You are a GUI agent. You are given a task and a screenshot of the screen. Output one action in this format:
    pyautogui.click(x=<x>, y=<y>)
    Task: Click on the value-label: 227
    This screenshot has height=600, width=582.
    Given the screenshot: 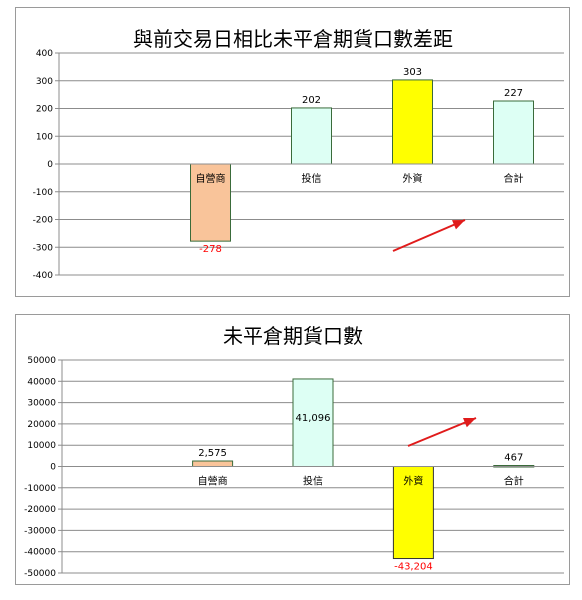 What is the action you would take?
    pyautogui.click(x=513, y=93)
    